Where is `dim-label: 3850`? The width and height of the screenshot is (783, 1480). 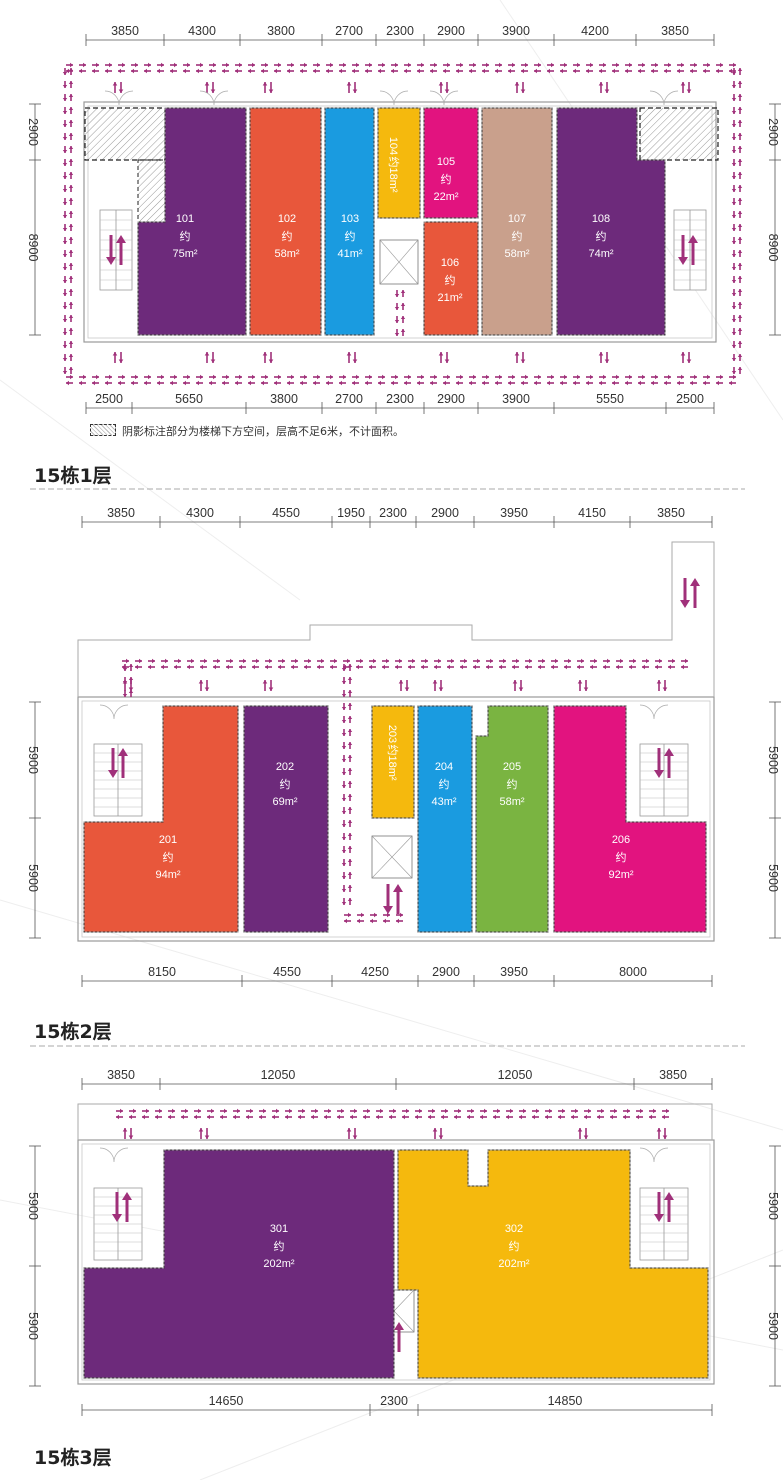 dim-label: 3850 is located at coordinates (125, 31).